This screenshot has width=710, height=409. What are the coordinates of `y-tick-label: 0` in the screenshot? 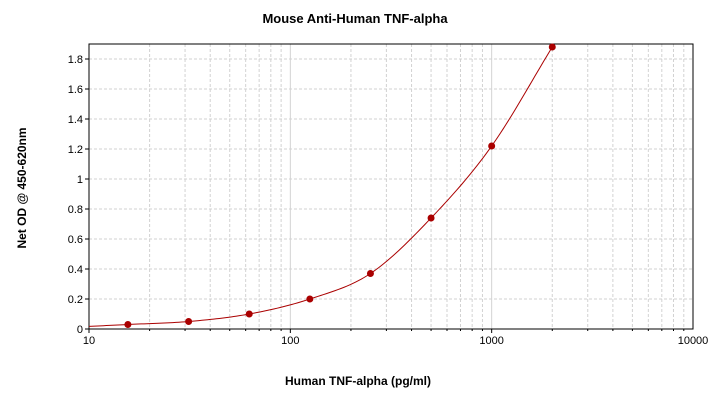 It's located at (80, 330).